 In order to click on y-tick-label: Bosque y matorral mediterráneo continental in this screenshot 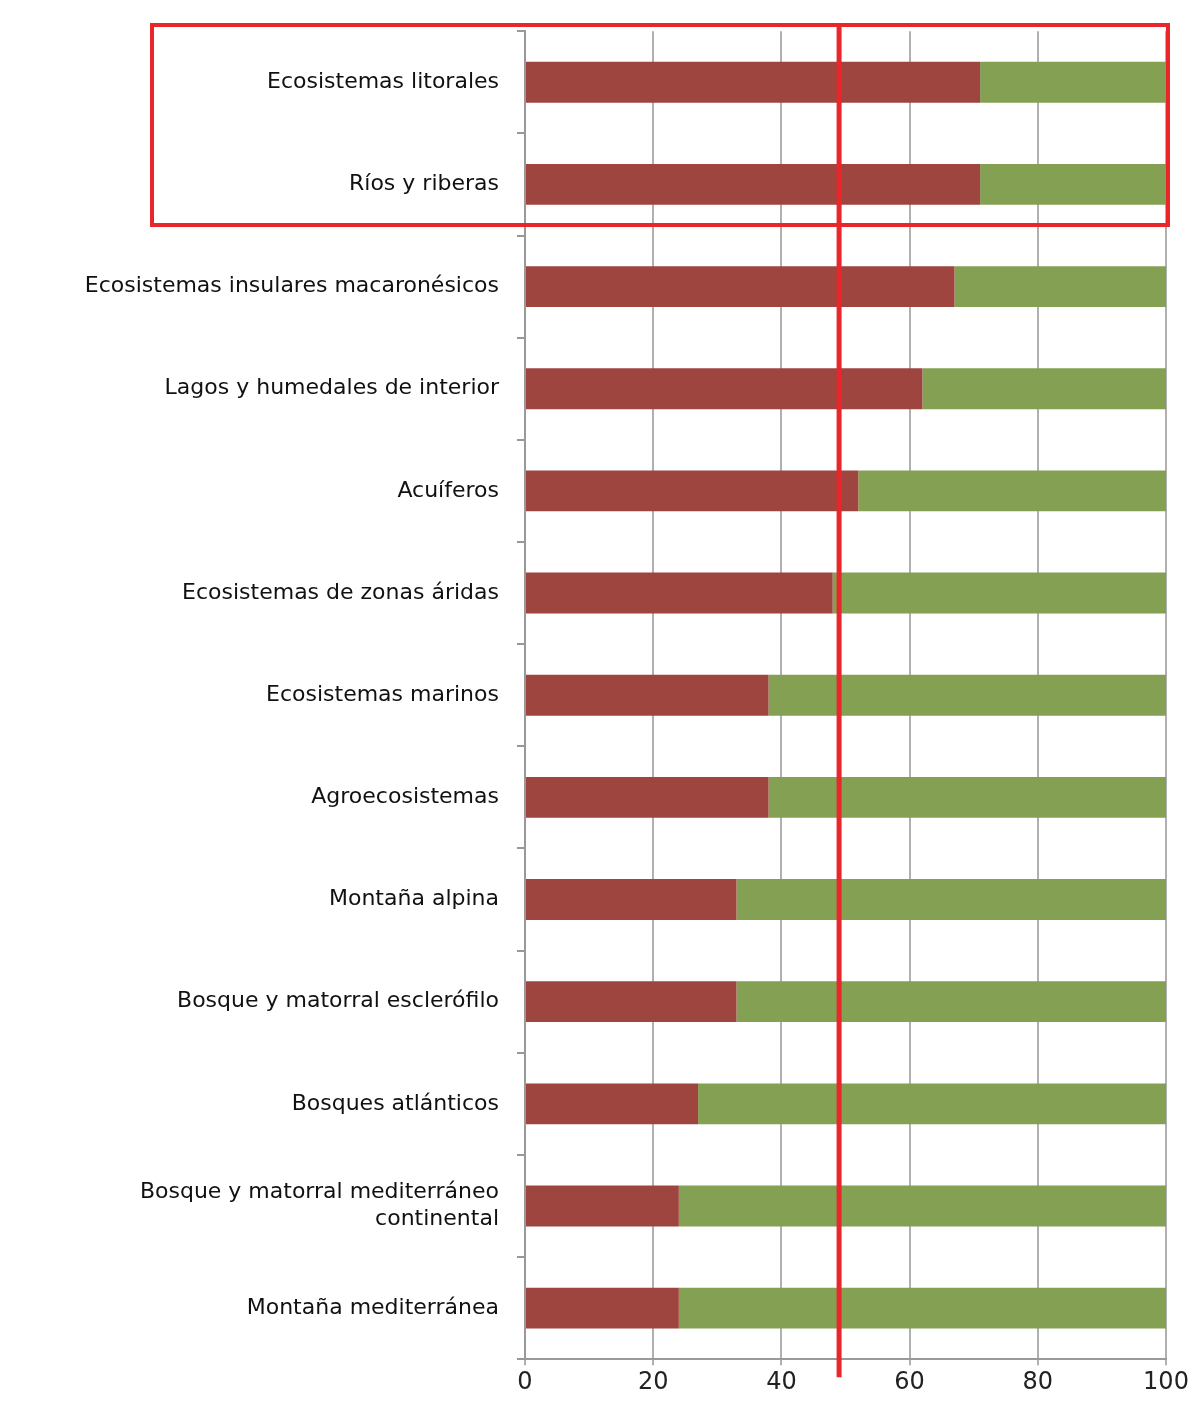, I will do `click(319, 1204)`.